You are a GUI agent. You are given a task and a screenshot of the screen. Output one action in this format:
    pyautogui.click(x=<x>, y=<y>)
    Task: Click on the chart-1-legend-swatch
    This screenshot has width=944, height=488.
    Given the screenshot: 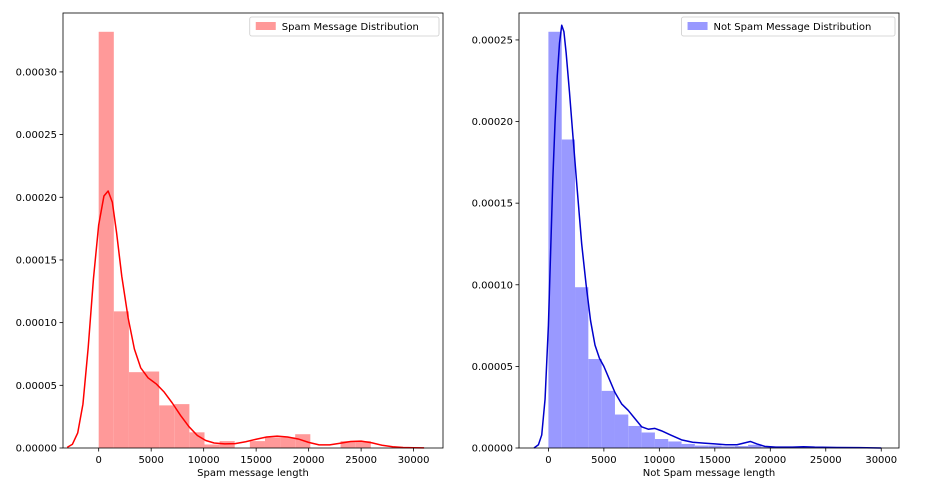 What is the action you would take?
    pyautogui.click(x=265, y=26)
    